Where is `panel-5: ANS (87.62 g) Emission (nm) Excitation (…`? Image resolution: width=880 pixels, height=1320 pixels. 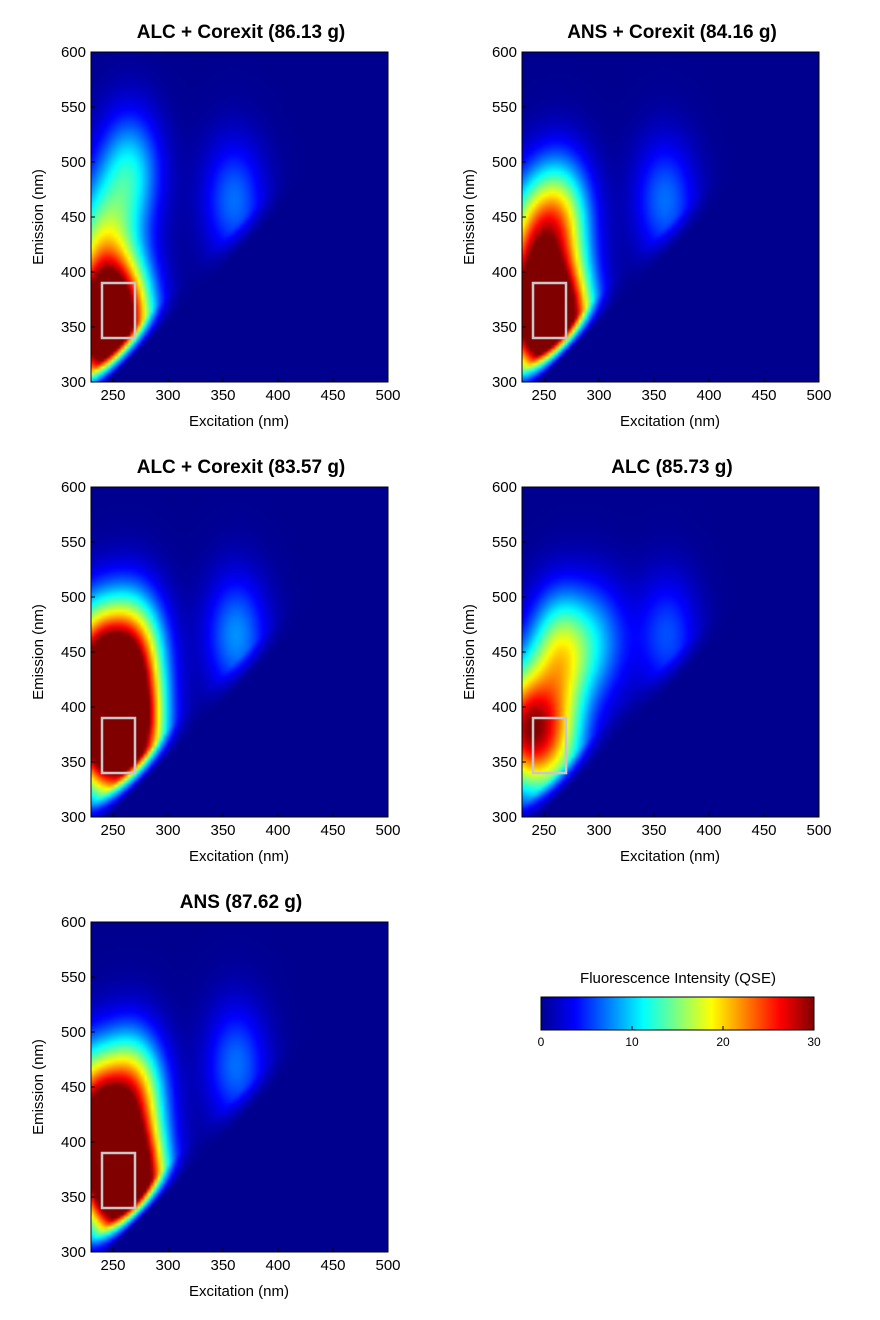 panel-5: ANS (87.62 g) Emission (nm) Excitation (… is located at coordinates (215, 1096).